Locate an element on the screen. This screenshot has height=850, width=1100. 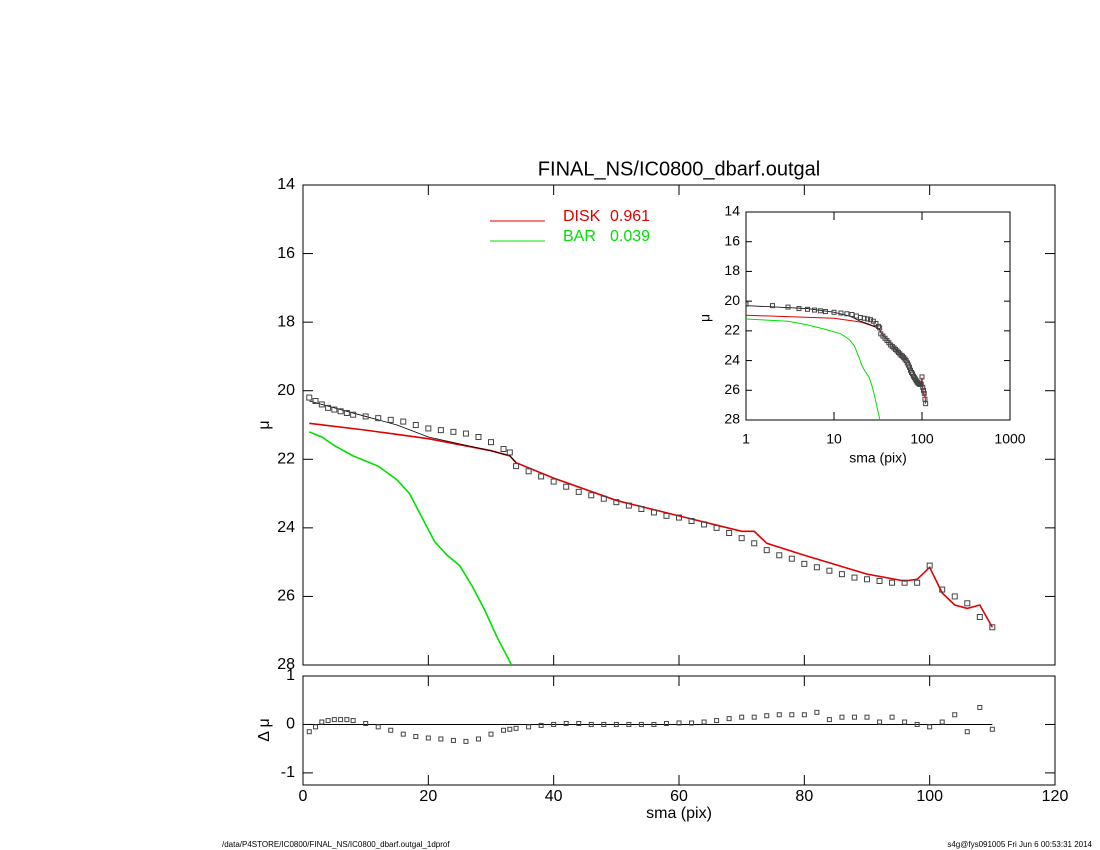
legend-value: 0.961 is located at coordinates (630, 216).